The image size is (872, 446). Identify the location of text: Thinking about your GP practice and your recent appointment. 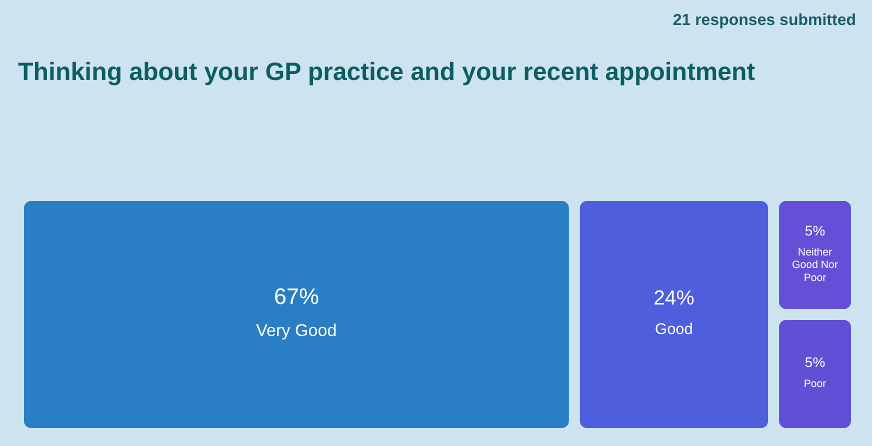
(387, 72).